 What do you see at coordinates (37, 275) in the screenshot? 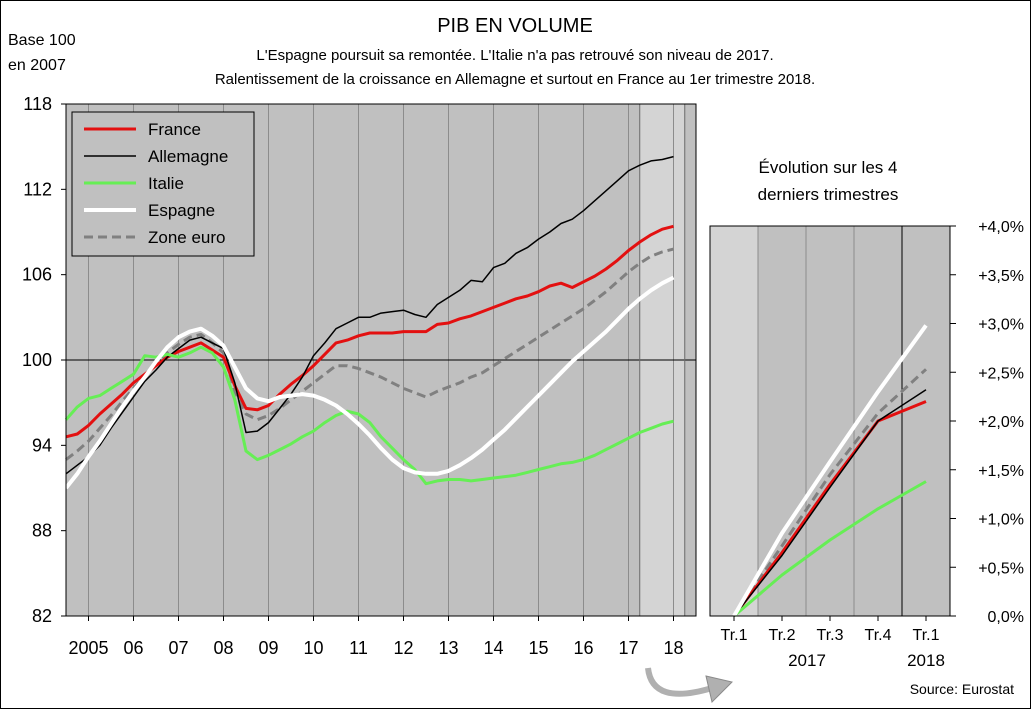
I see `y-tick-label: 106` at bounding box center [37, 275].